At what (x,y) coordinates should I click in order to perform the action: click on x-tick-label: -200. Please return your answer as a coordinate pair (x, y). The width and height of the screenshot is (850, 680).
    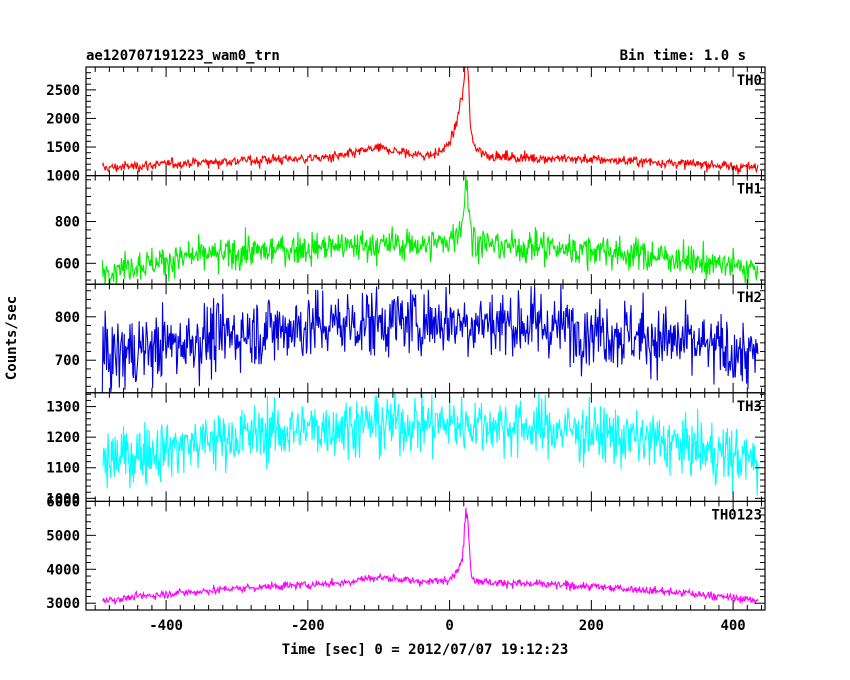
    Looking at the image, I should click on (308, 626).